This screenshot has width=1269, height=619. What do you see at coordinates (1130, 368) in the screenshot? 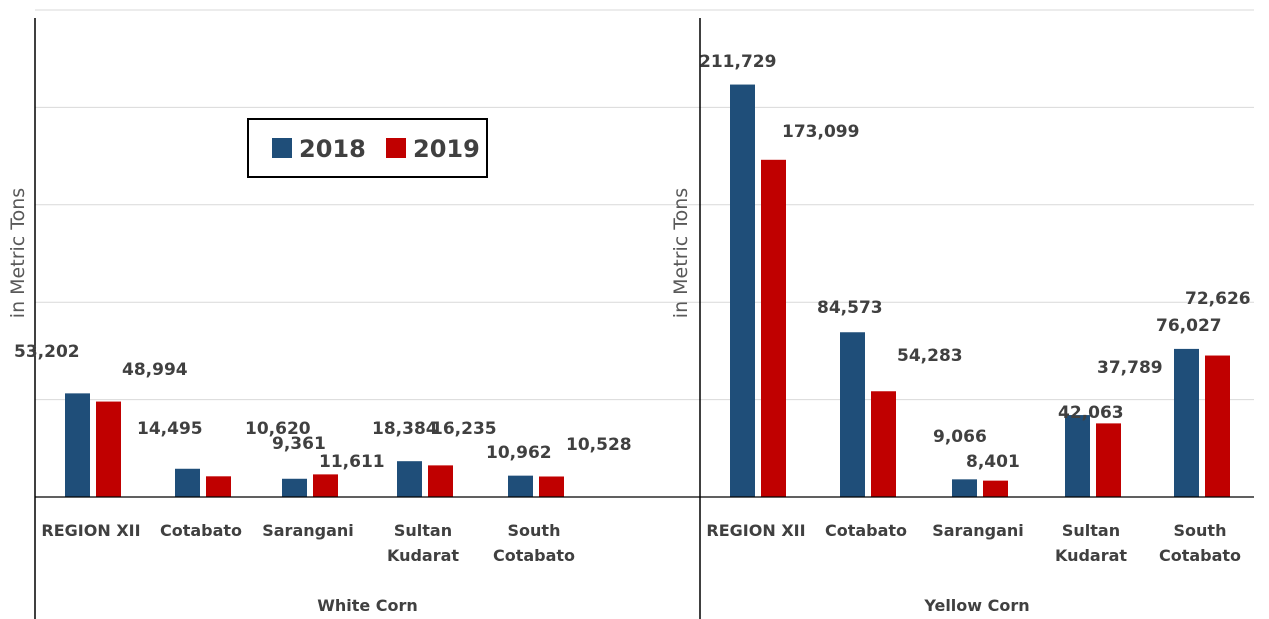
I see `data-label-2019: 37,789` at bounding box center [1130, 368].